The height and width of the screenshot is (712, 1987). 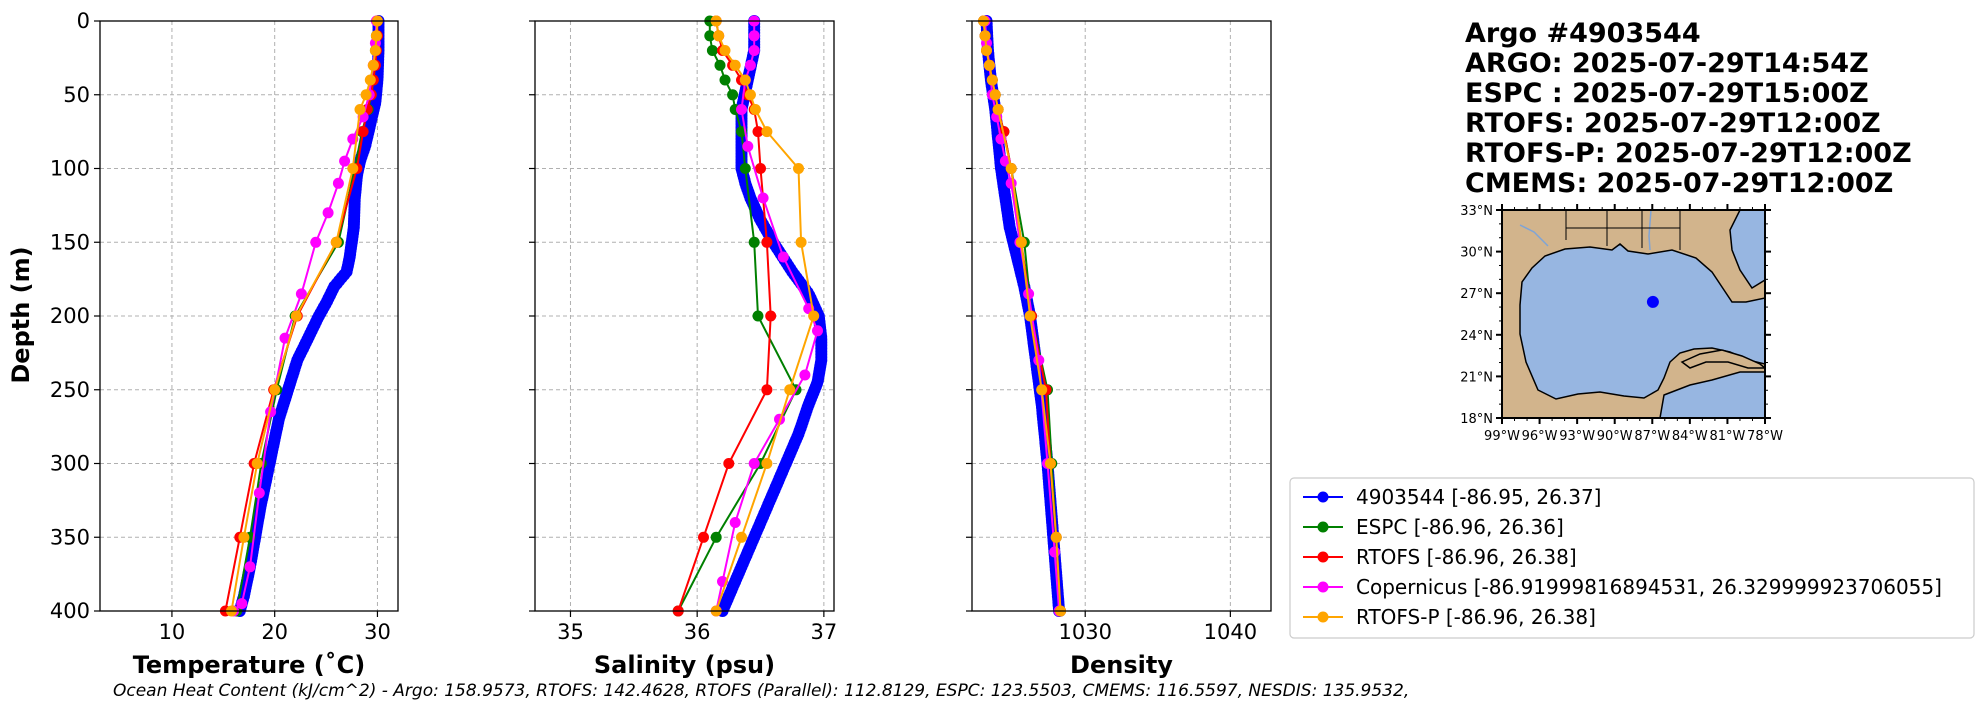 What do you see at coordinates (1478, 497) in the screenshot?
I see `legend-label: 4903544 [-86.95, 26.37]` at bounding box center [1478, 497].